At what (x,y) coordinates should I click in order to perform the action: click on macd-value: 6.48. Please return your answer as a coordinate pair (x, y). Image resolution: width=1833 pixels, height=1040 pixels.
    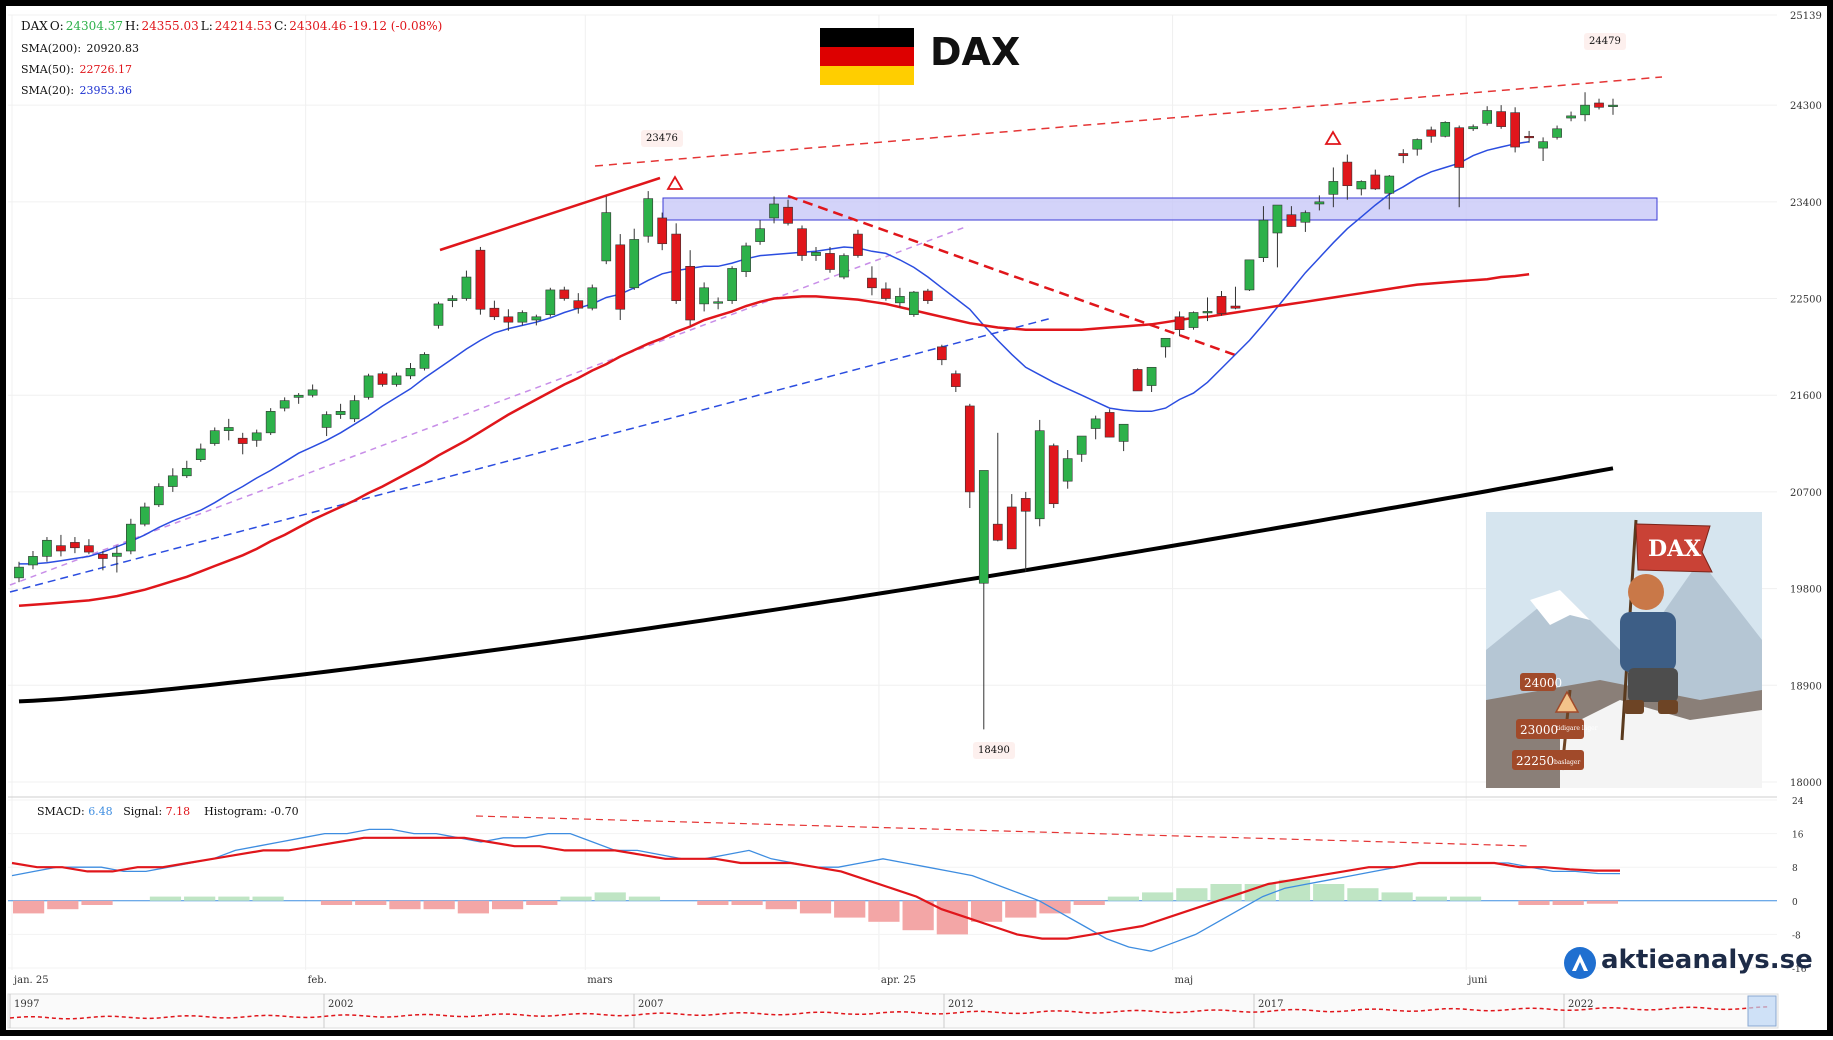
    Looking at the image, I should click on (100, 811).